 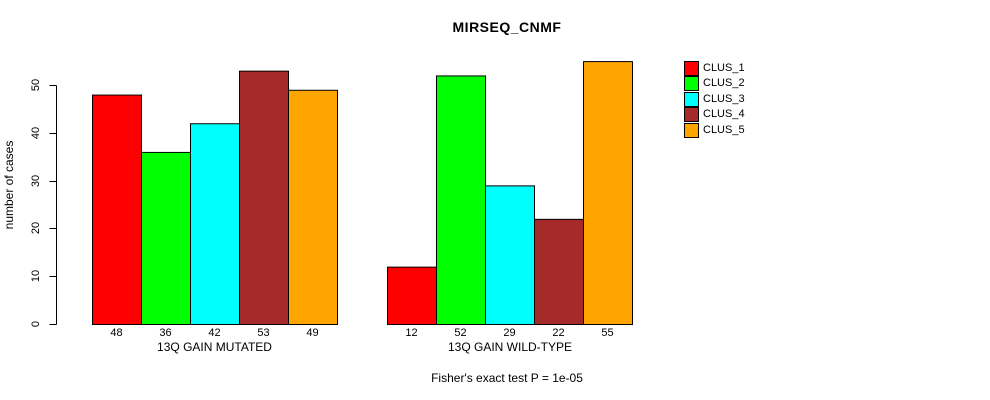 I want to click on bar-clus_4-mutated, so click(x=264, y=197).